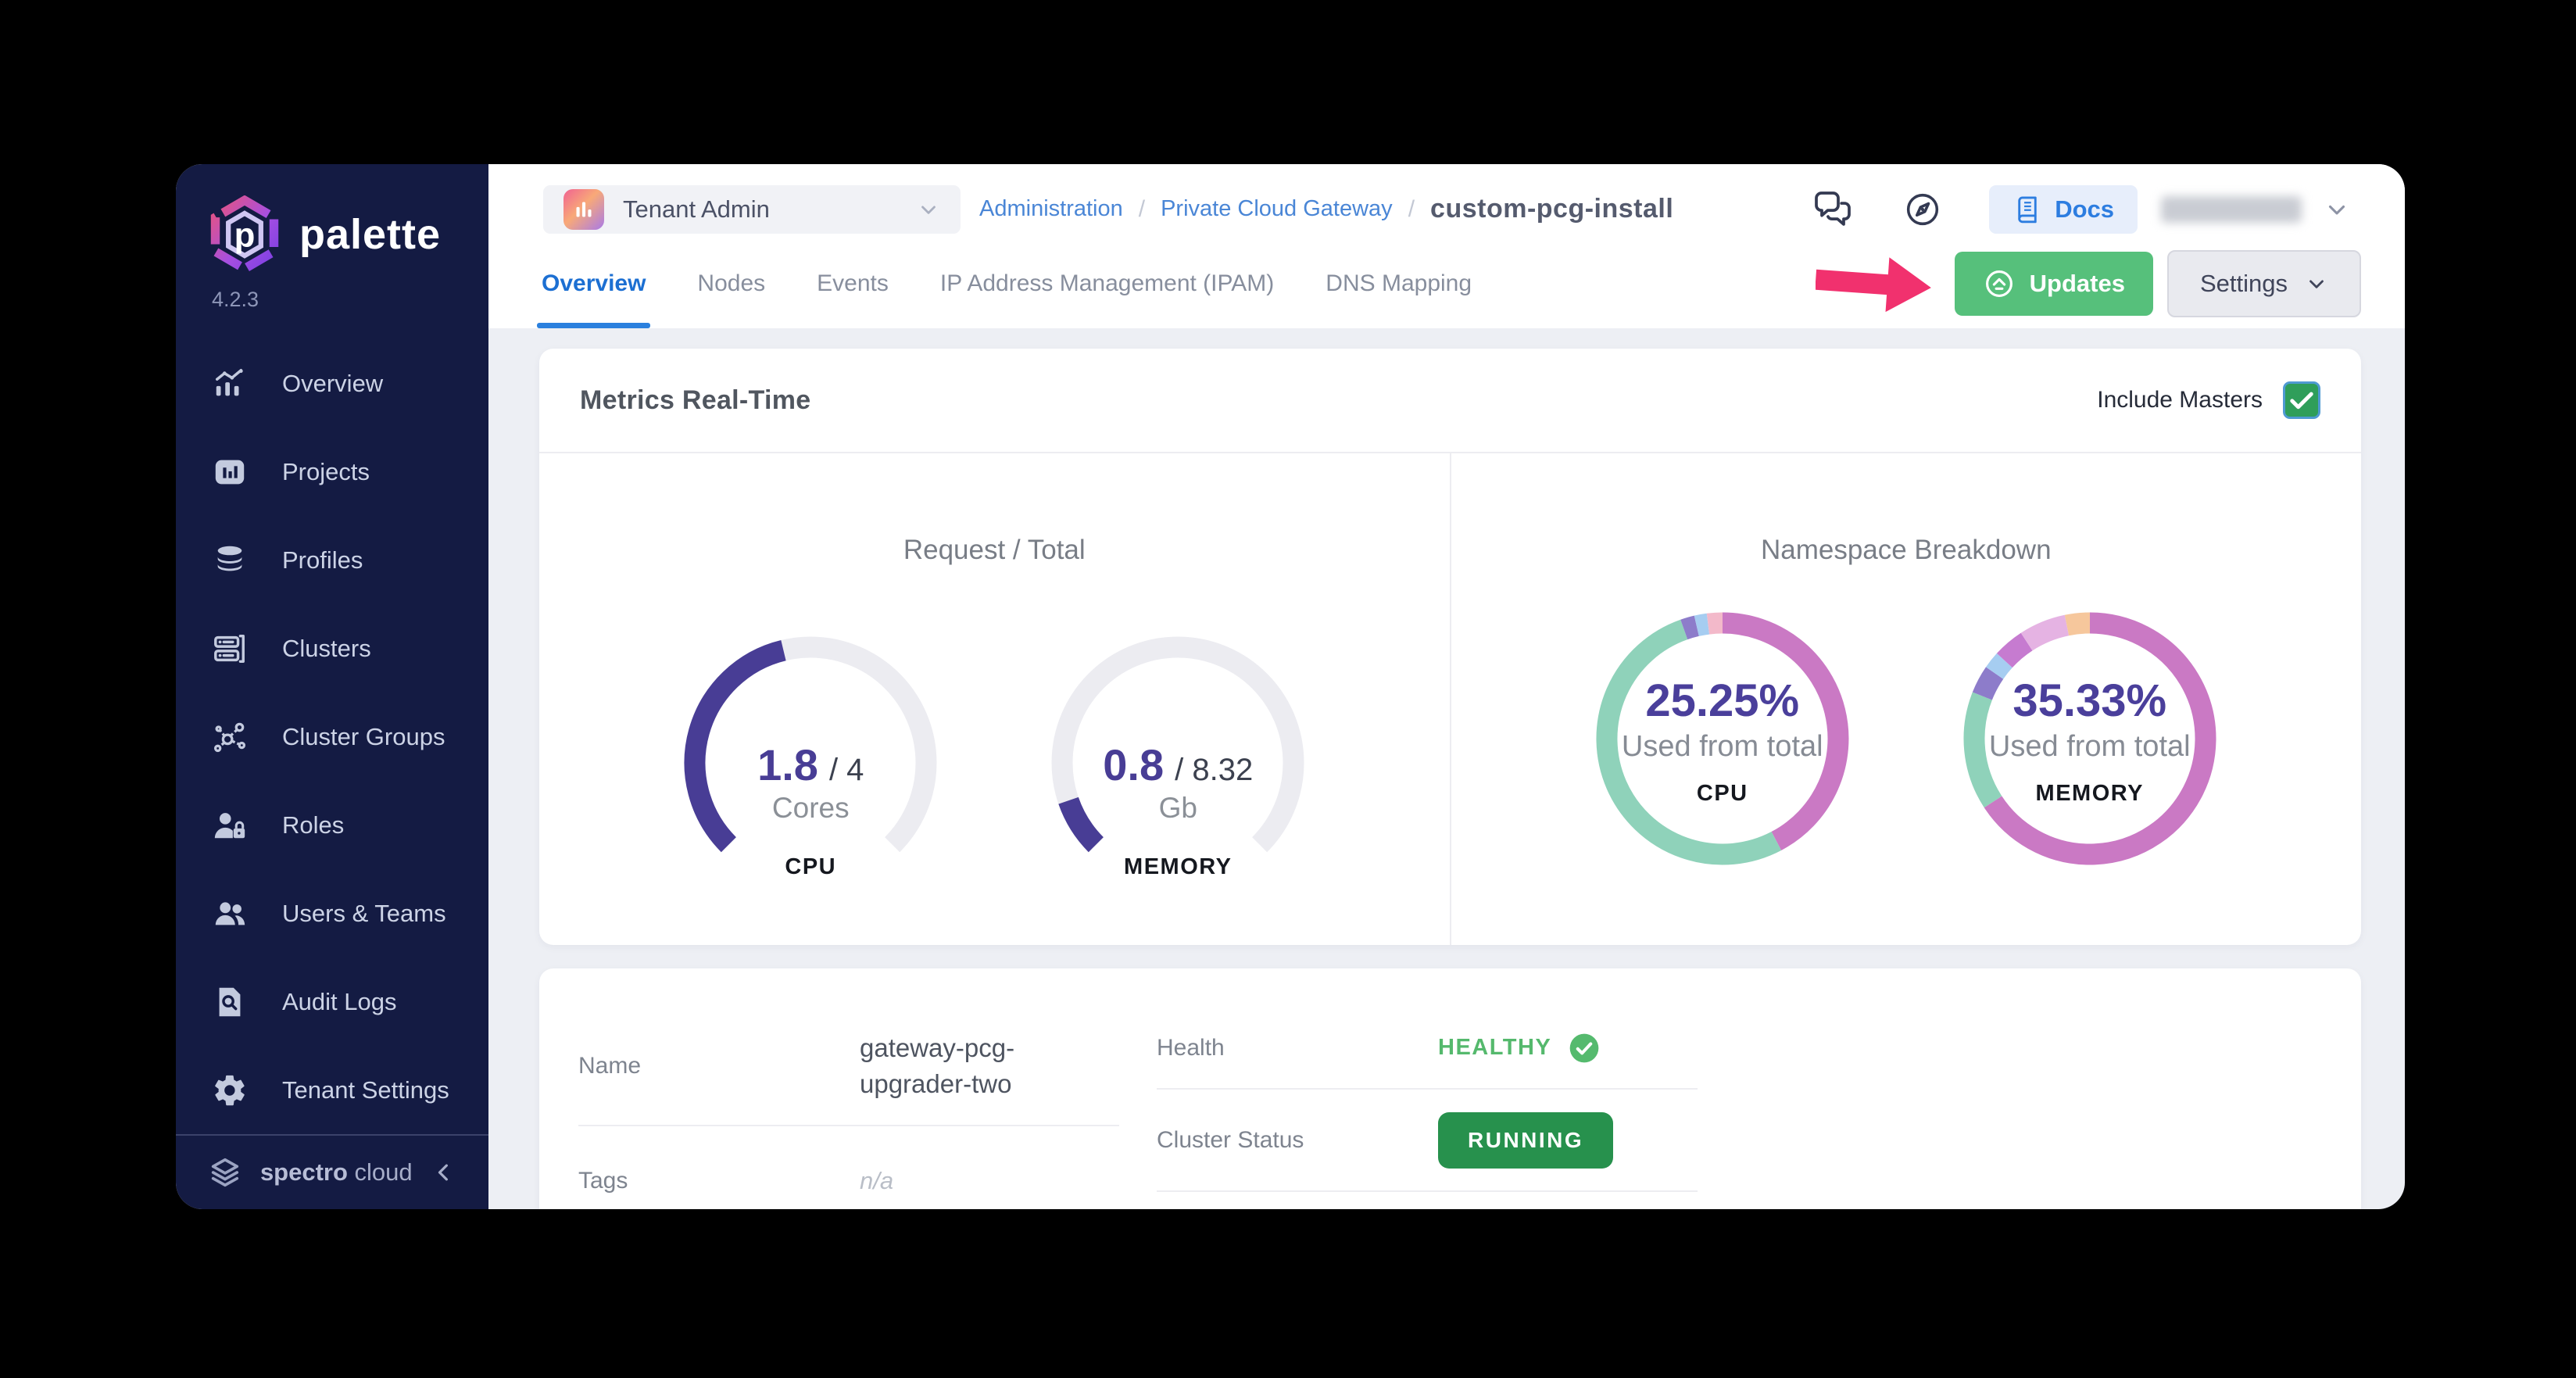 This screenshot has height=1378, width=2576. What do you see at coordinates (2089, 700) in the screenshot?
I see `memory-donut-percent: 35.33%` at bounding box center [2089, 700].